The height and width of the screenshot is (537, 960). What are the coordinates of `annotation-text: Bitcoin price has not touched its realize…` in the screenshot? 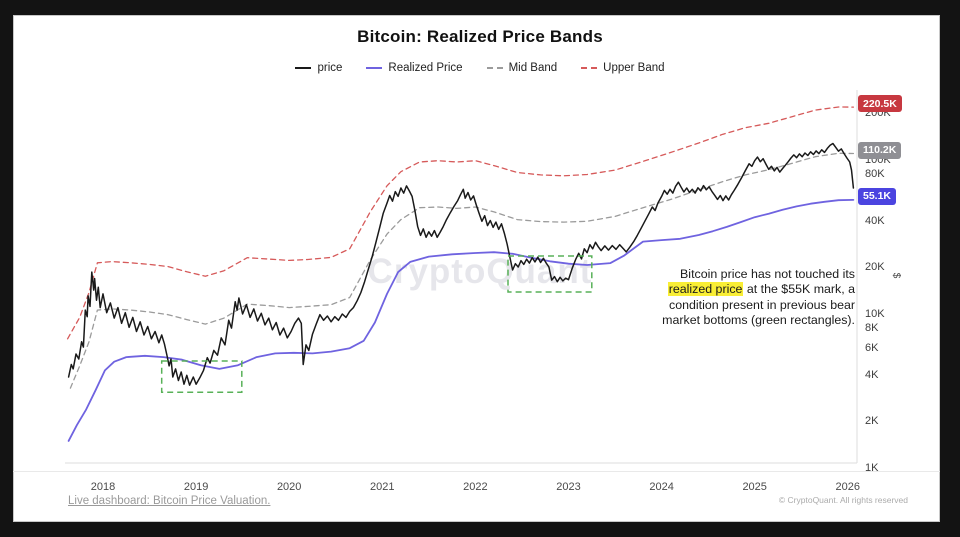 It's located at (758, 298).